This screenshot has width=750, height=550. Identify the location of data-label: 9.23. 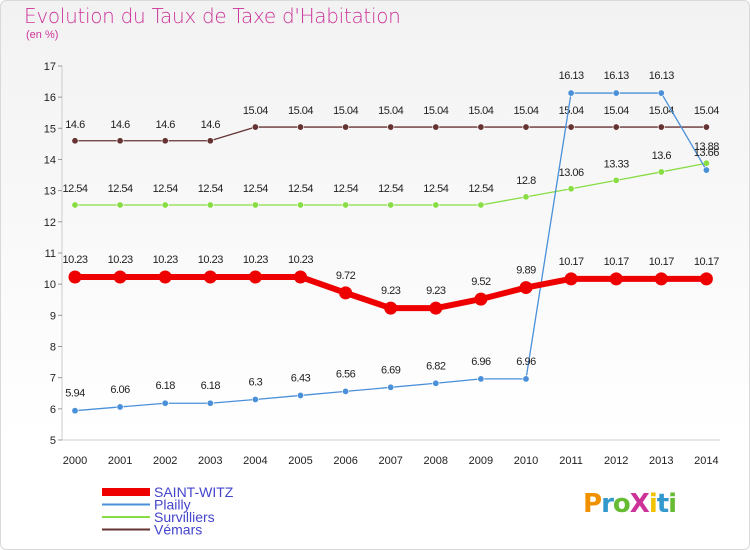
(436, 291).